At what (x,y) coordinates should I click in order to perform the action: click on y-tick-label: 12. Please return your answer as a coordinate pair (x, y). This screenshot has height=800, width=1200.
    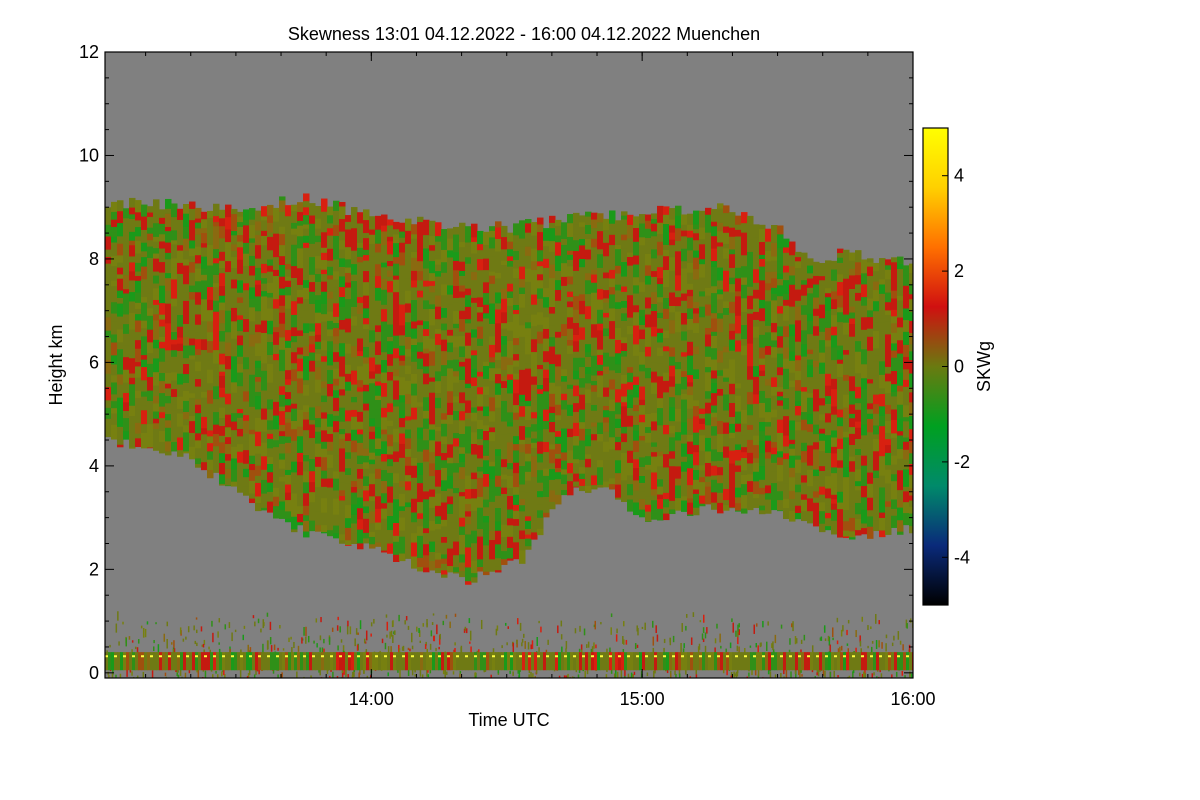
    Looking at the image, I should click on (89, 52).